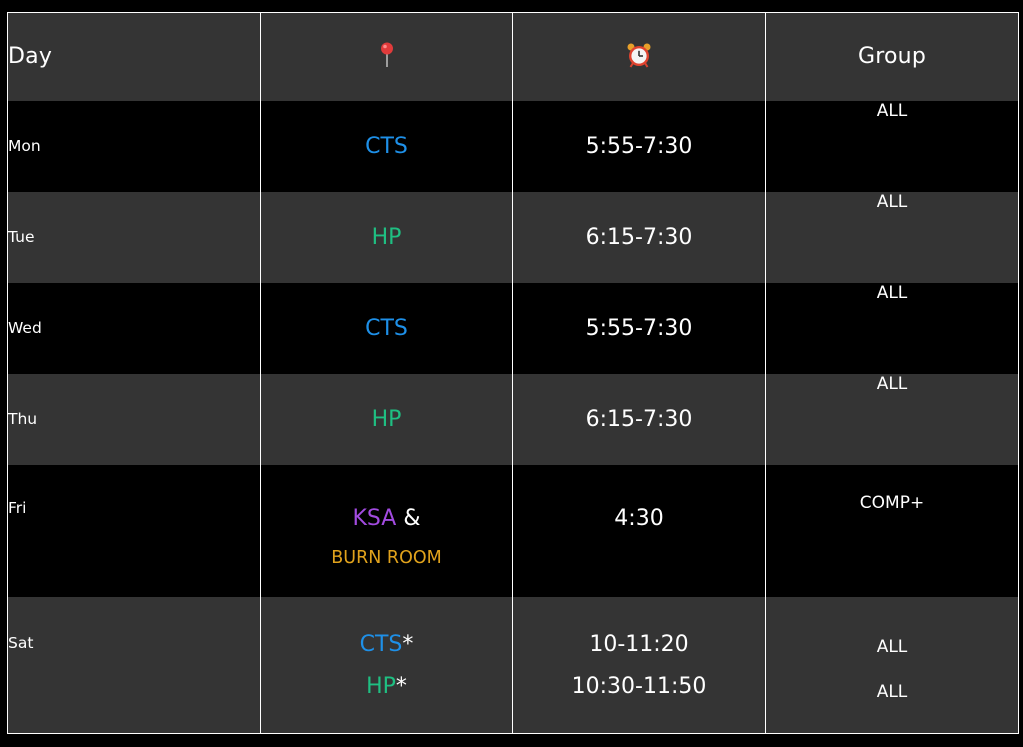 The image size is (1023, 747). I want to click on table-row: Thu HP 6:15-7:30 ALL, so click(513, 419).